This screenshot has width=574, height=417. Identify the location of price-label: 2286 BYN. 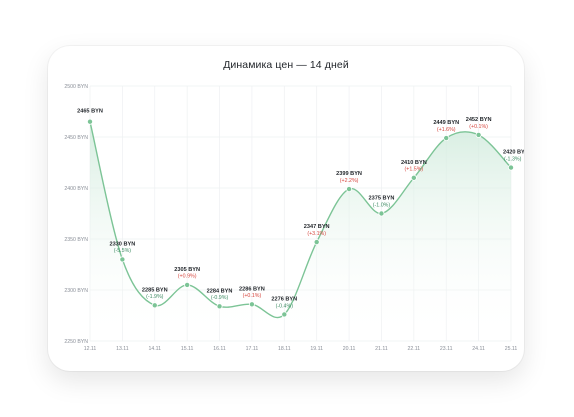
(252, 289).